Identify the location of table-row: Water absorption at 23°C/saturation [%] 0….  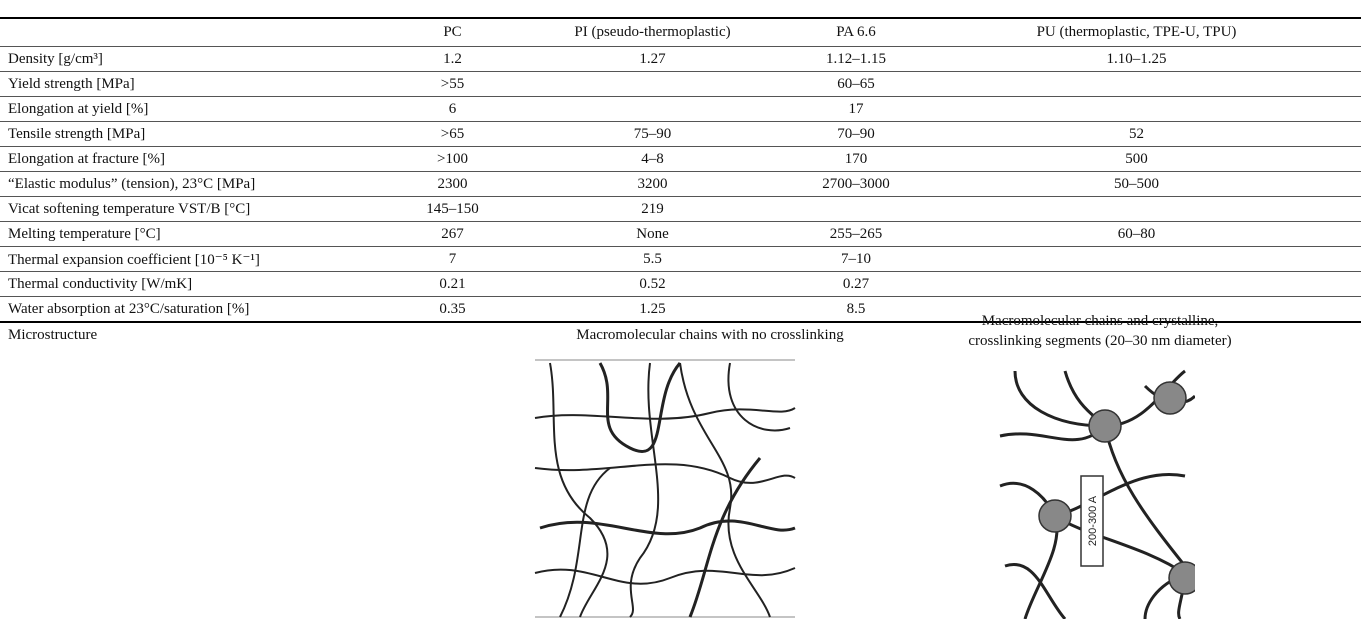
(680, 309).